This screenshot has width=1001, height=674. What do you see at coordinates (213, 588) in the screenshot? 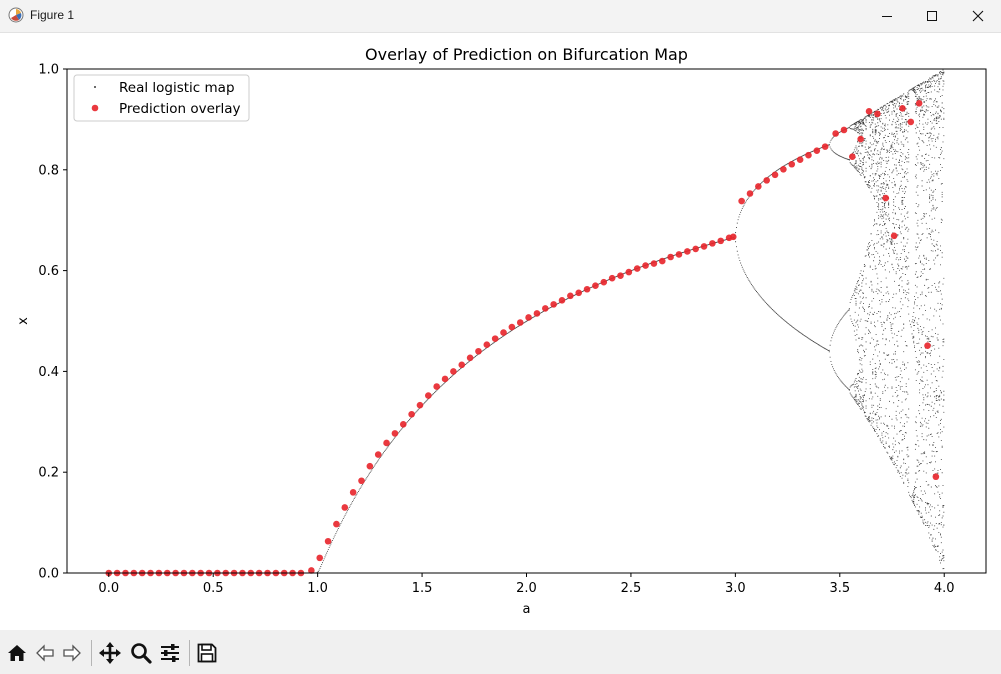
I see `x-tick-label: 0.5` at bounding box center [213, 588].